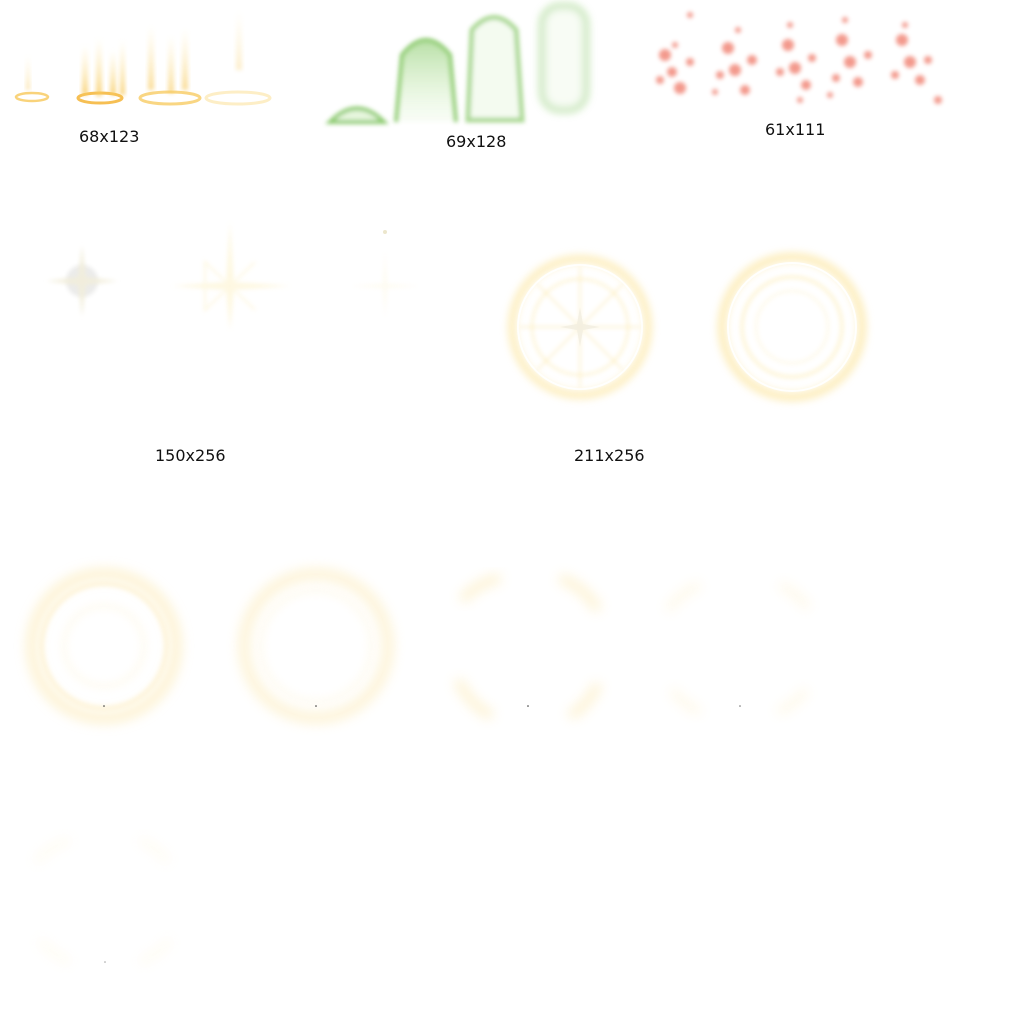  I want to click on sprite-size-label: 150x256, so click(190, 455).